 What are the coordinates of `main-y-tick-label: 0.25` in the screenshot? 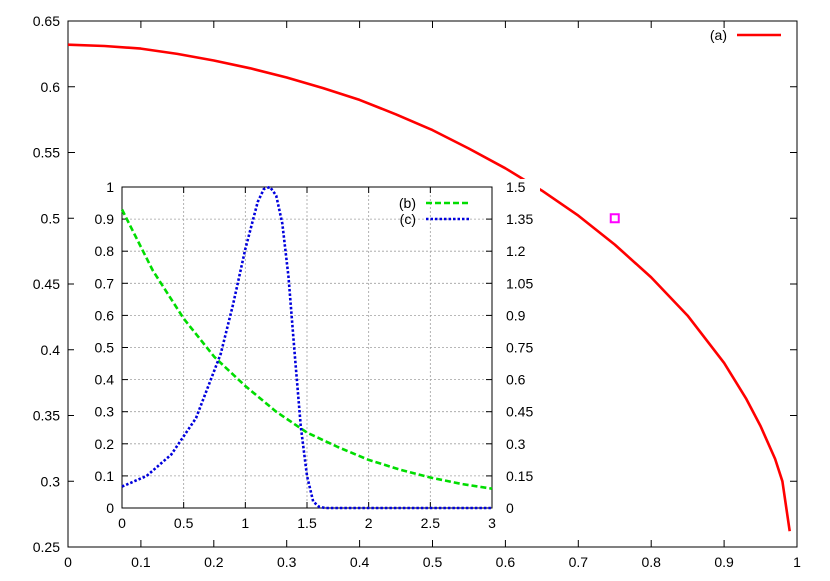 It's located at (46, 547).